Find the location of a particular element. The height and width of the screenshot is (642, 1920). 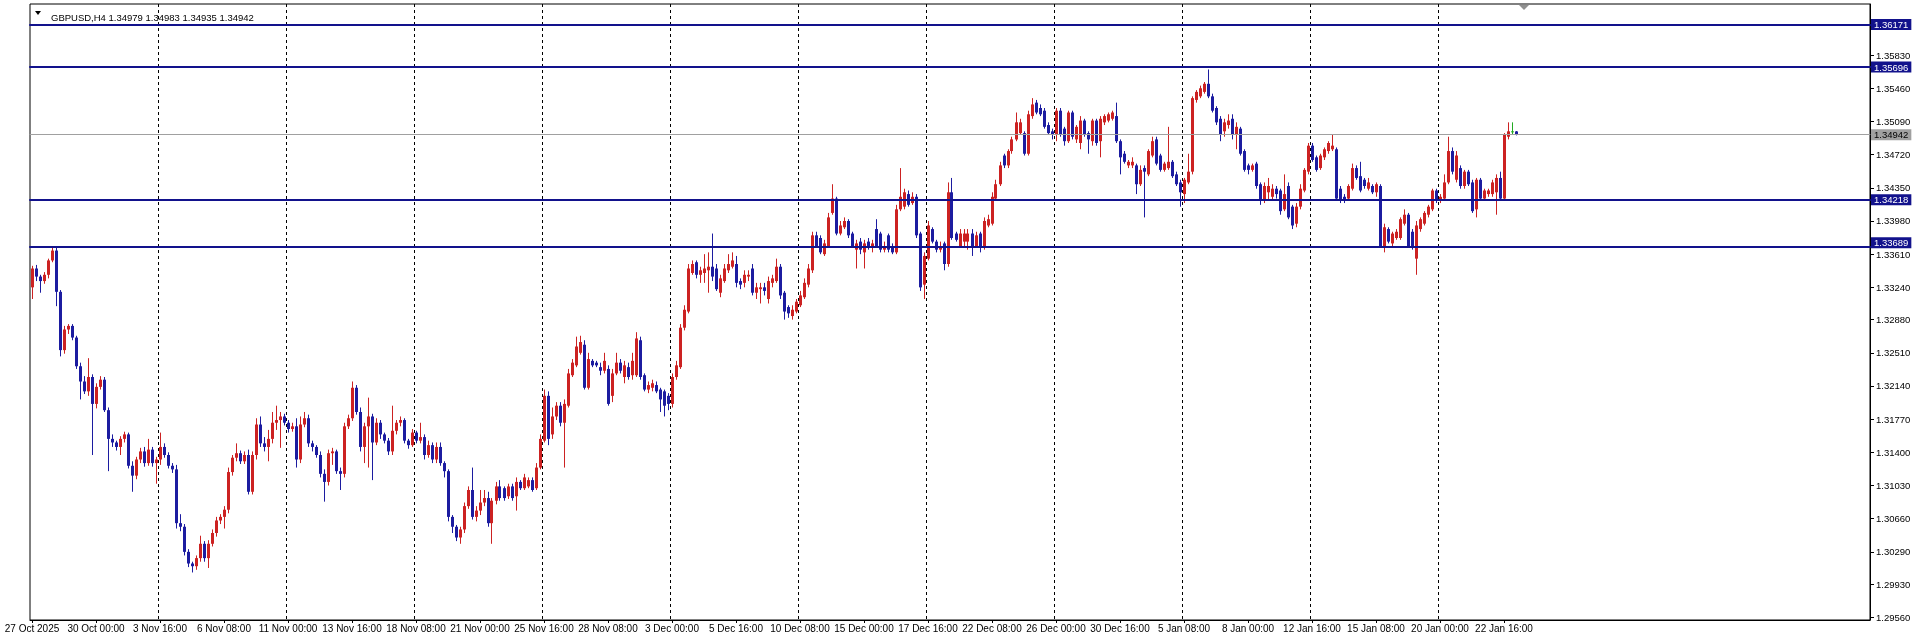

x-tick-label: 30 Oct 00:00 is located at coordinates (96, 628).